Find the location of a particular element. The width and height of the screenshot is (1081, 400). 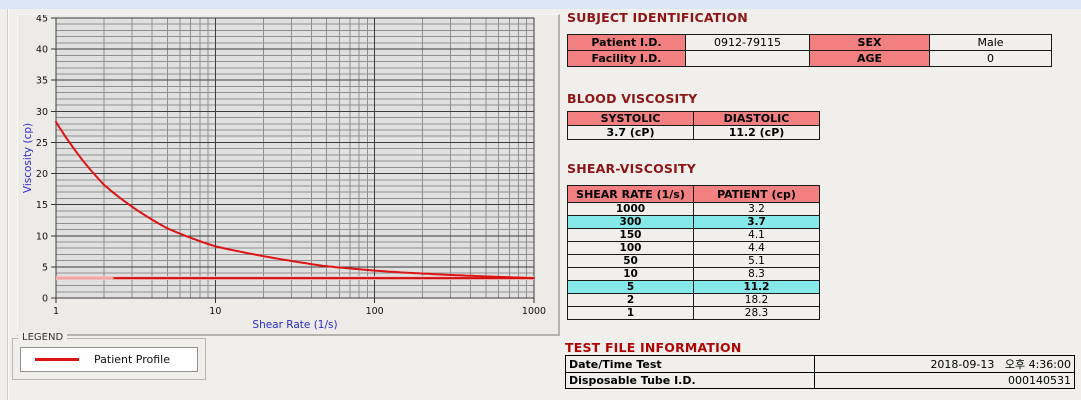

facility-id-value is located at coordinates (747, 58).